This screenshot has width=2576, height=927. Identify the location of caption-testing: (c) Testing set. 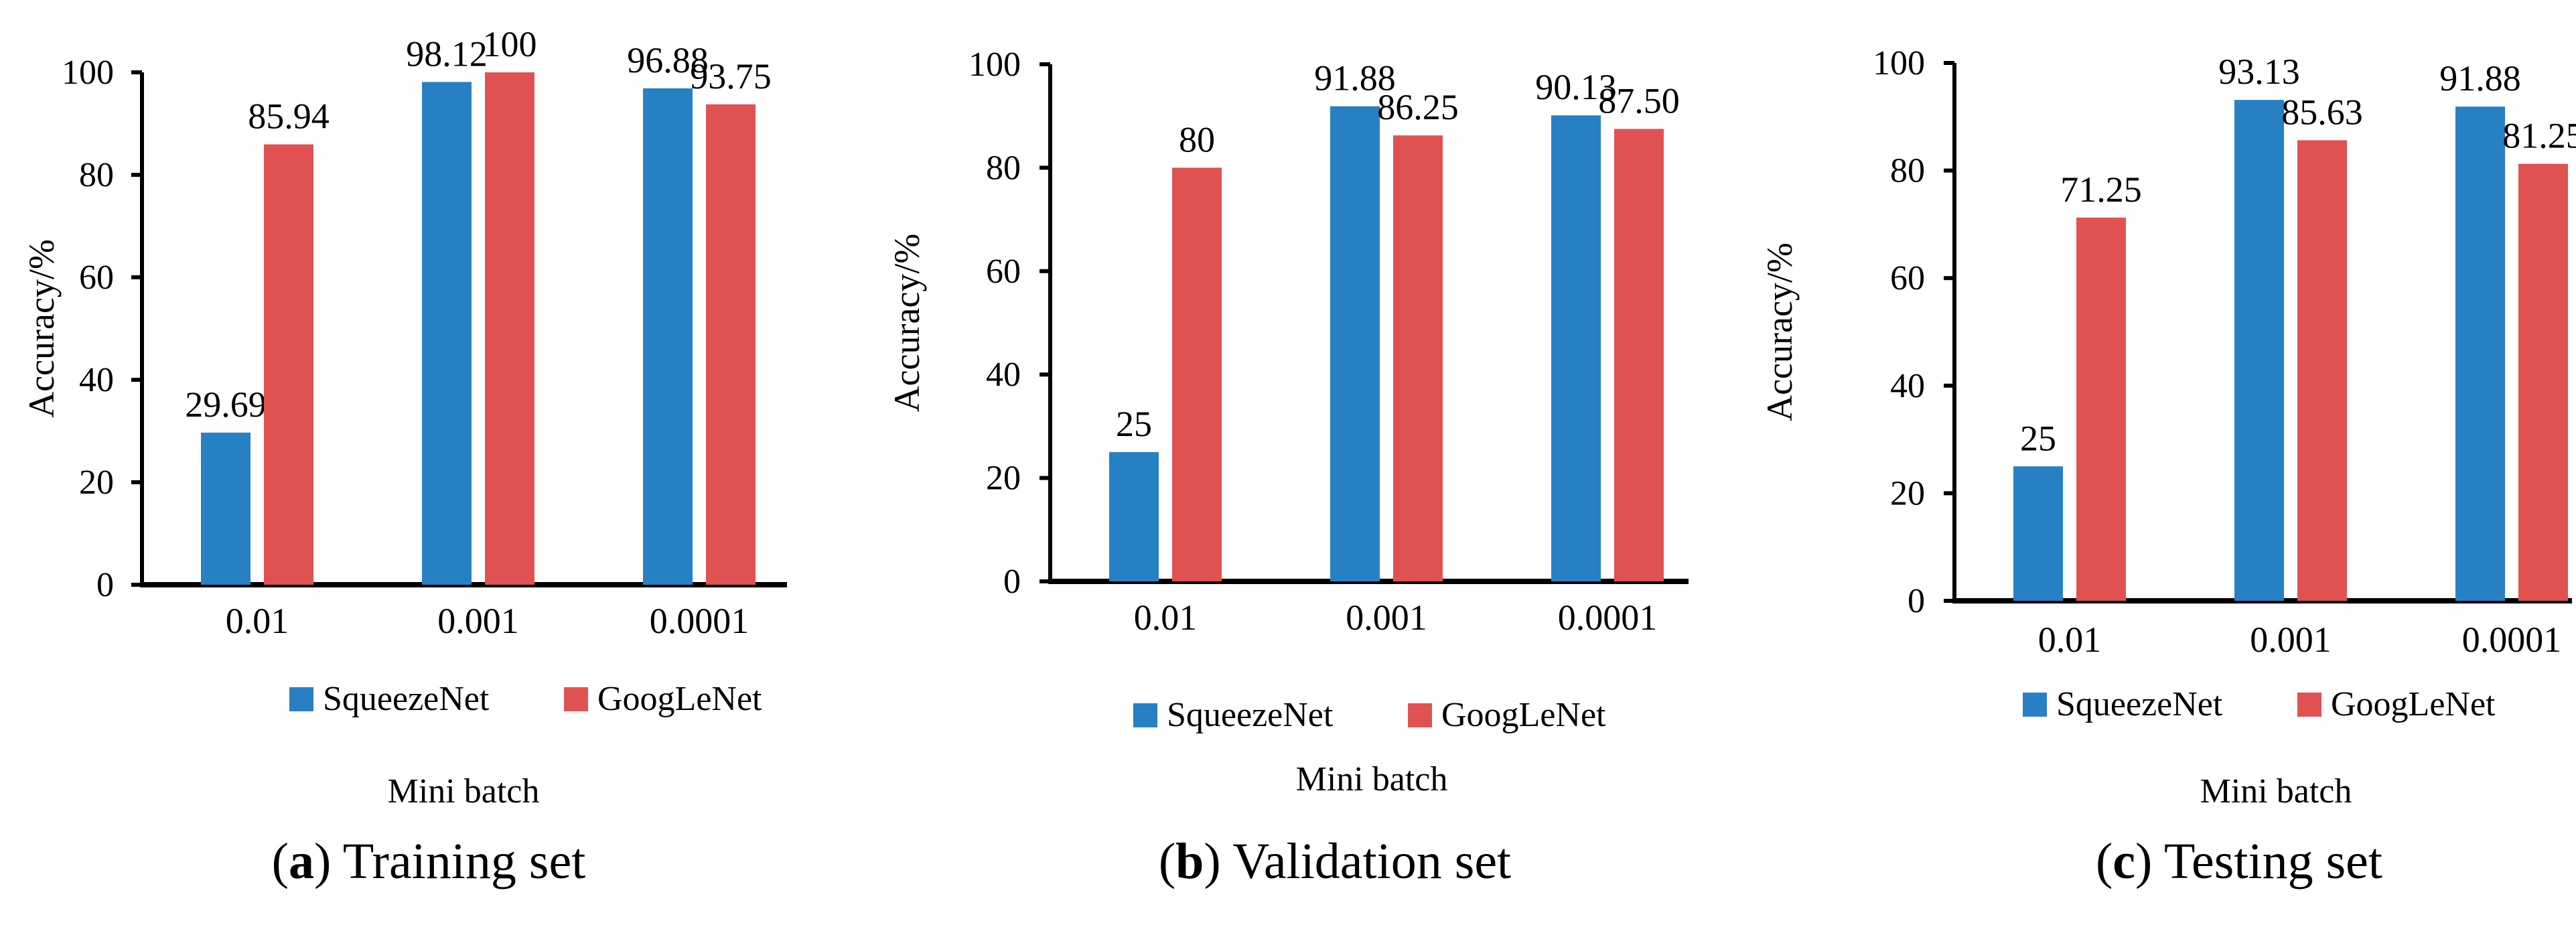
(2239, 861).